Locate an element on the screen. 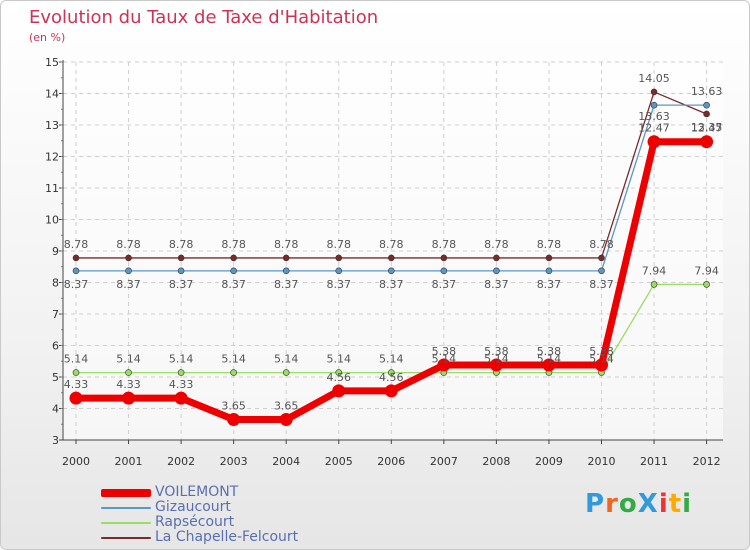 The image size is (750, 550). x-tick-label: 2004 is located at coordinates (286, 461).